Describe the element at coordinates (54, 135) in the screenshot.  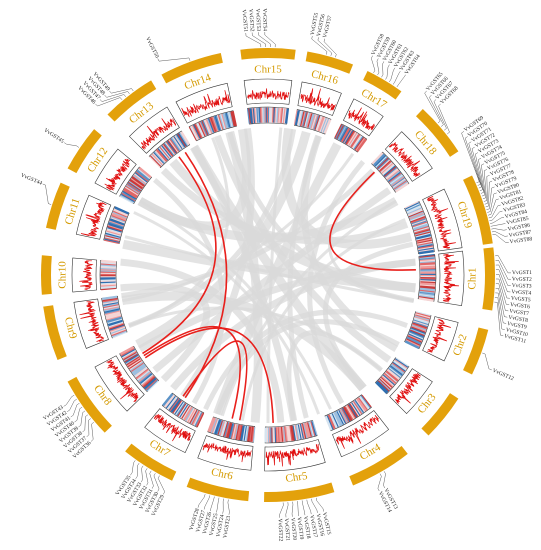
I see `gene-label: VvGST45` at that location.